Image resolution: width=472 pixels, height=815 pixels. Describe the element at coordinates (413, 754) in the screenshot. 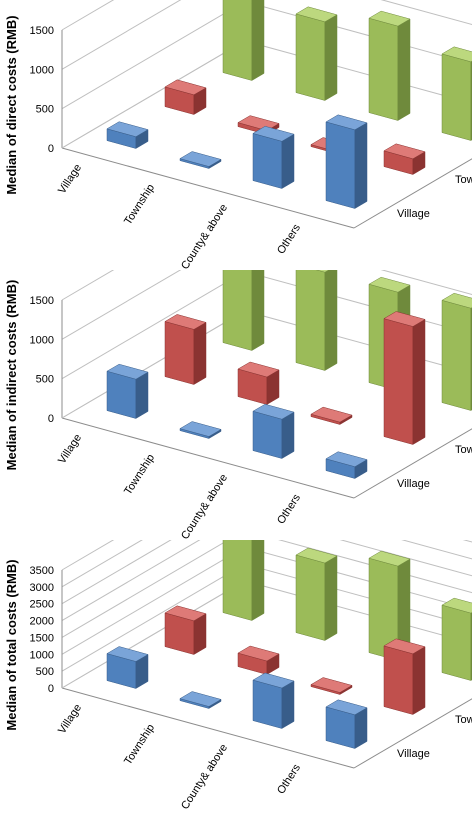

I see `series-label: Village` at that location.